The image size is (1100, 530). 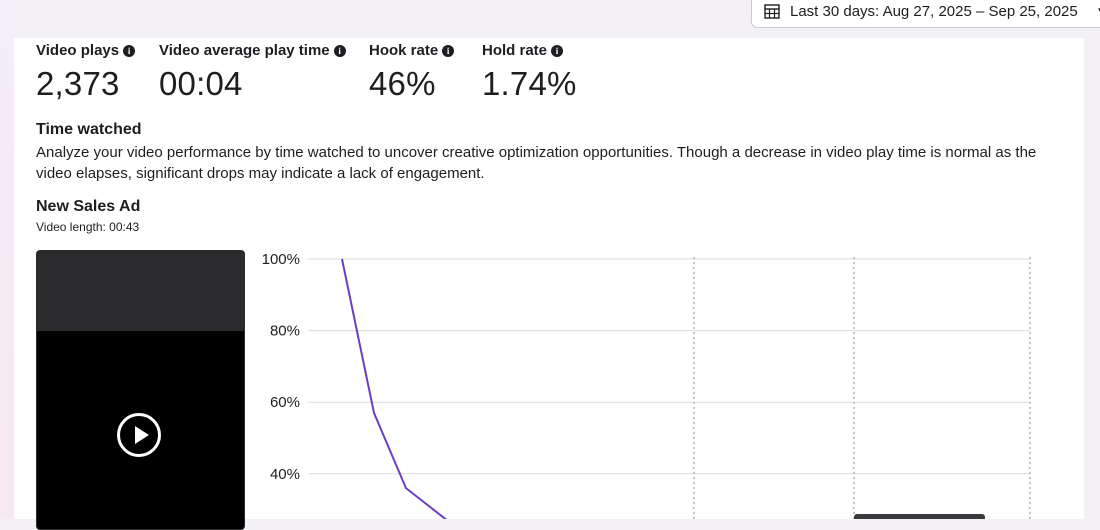 What do you see at coordinates (285, 402) in the screenshot?
I see `y-tick-label: 60%` at bounding box center [285, 402].